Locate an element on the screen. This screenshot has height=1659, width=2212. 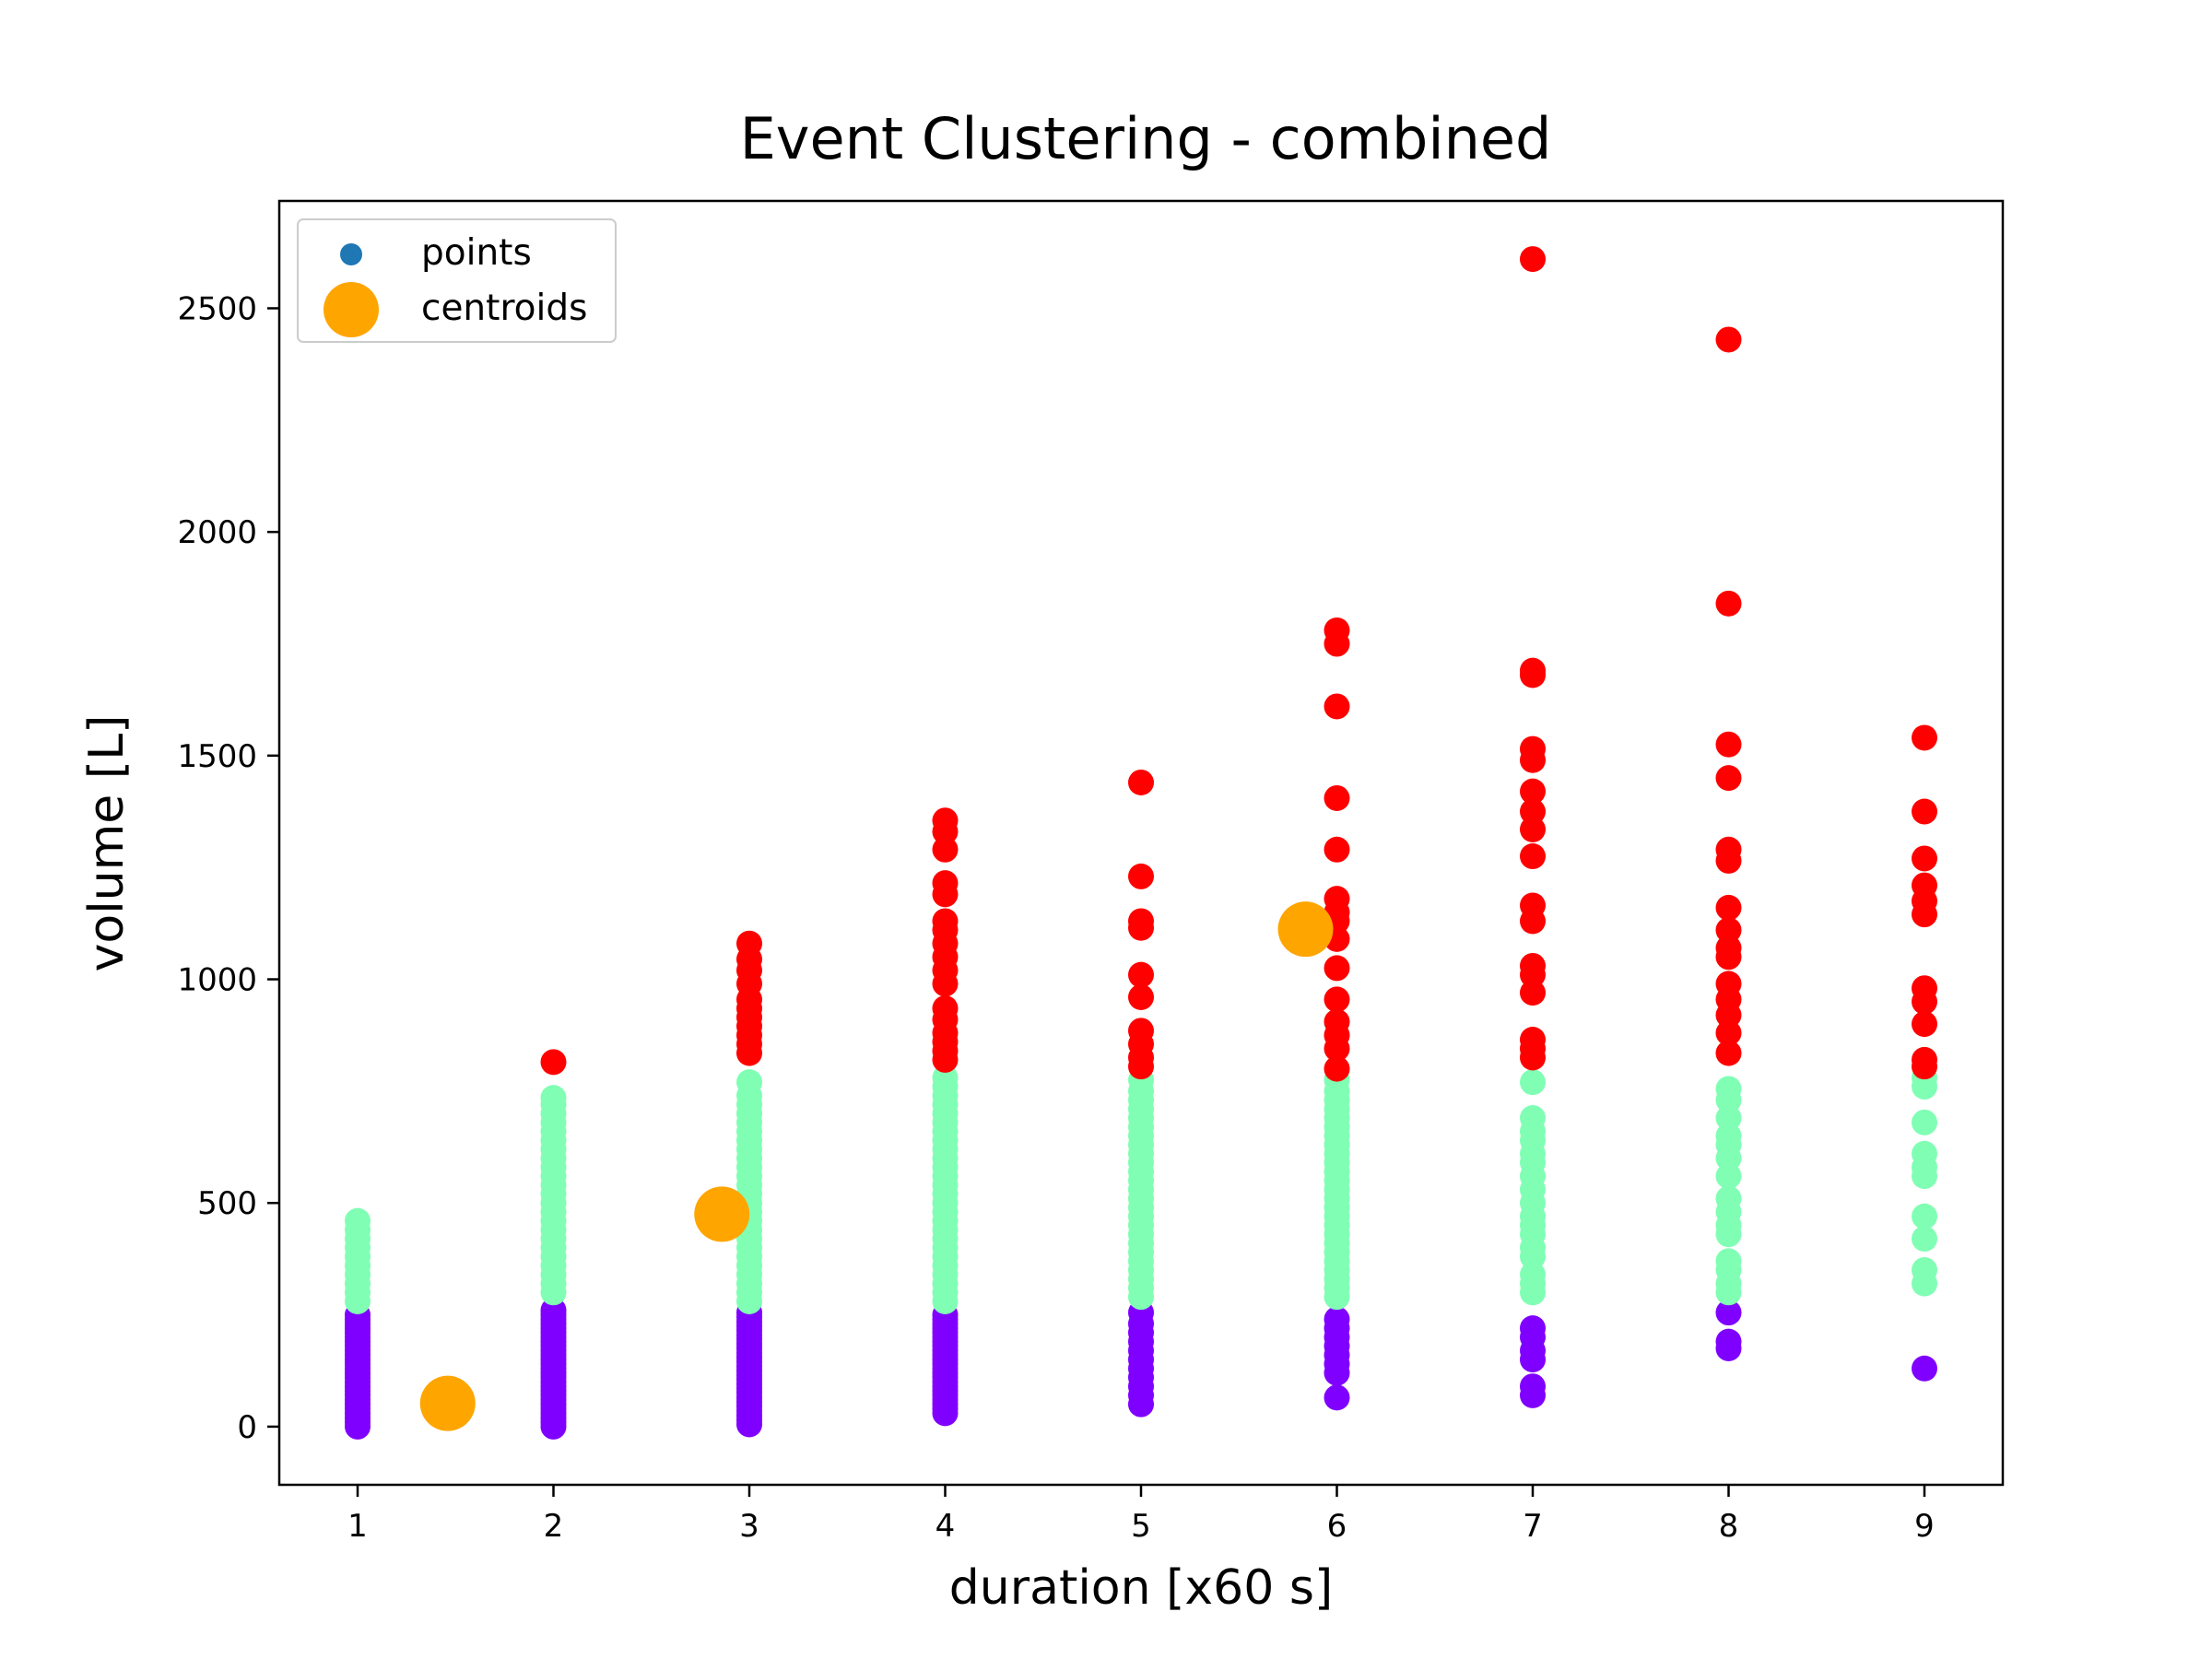
x-tick-label: 2 is located at coordinates (554, 1526).